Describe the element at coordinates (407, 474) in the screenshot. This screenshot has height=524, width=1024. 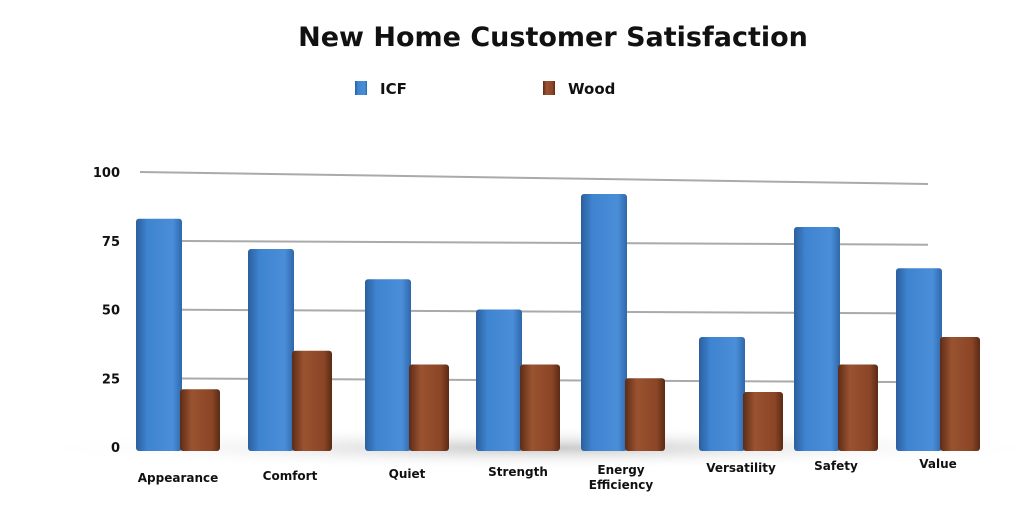
I see `x-tick-label: Quiet` at that location.